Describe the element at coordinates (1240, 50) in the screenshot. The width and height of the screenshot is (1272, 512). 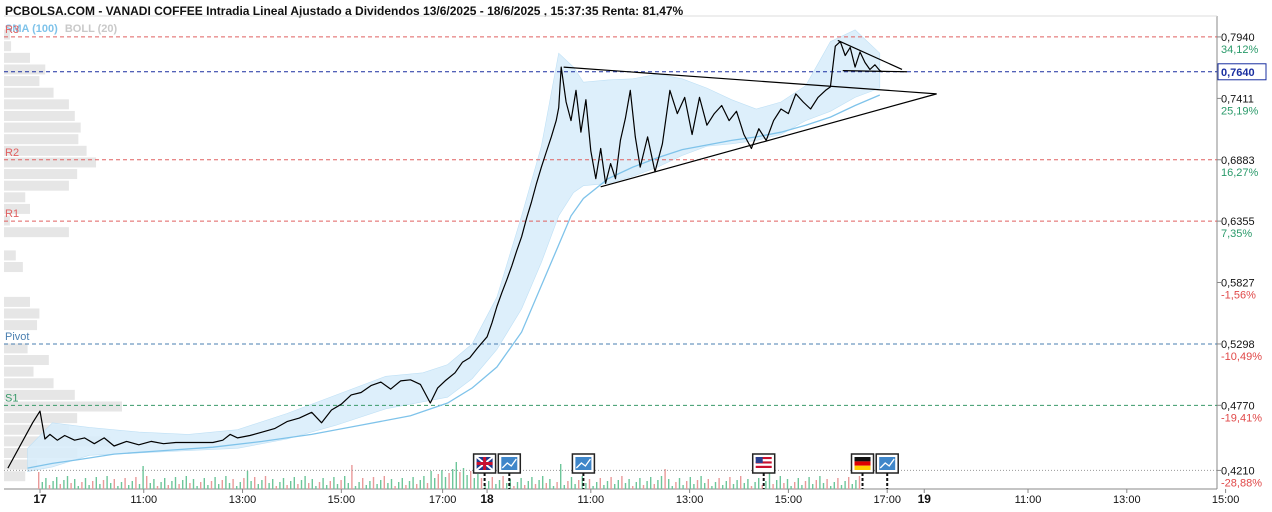
I see `y-tick-pct-label: 34,12%` at that location.